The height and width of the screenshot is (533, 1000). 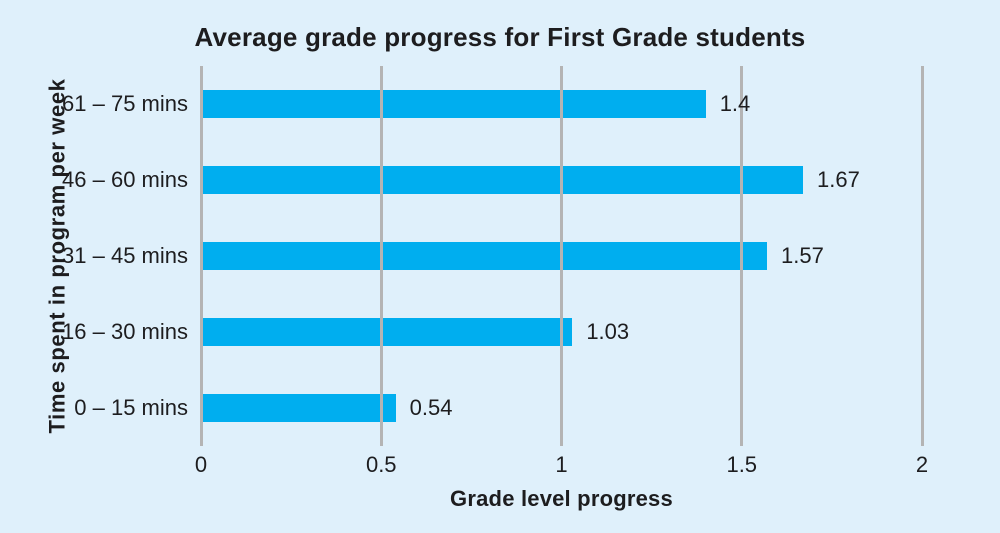 What do you see at coordinates (125, 331) in the screenshot?
I see `category-label: 16 – 30 mins` at bounding box center [125, 331].